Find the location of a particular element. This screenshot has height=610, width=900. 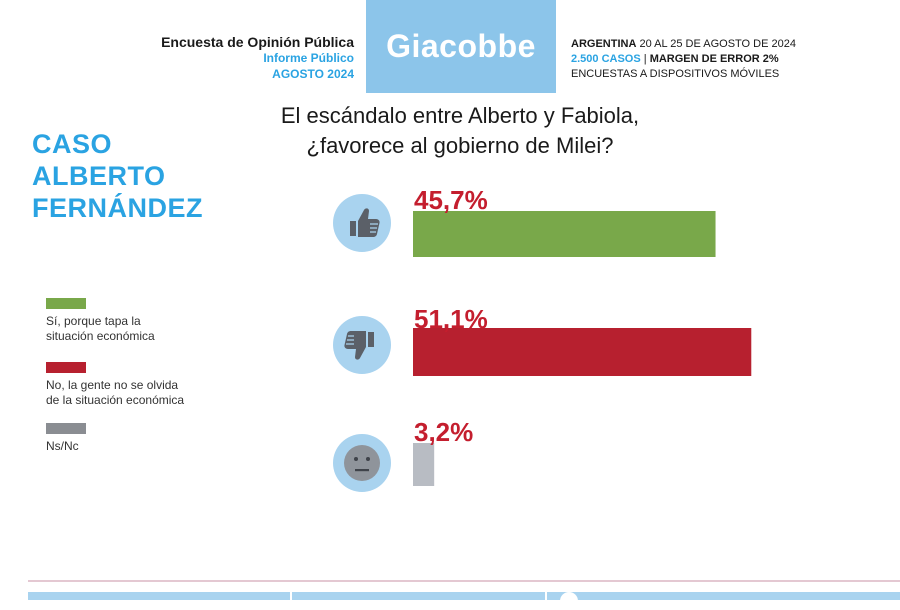

footer-divider is located at coordinates (464, 581).